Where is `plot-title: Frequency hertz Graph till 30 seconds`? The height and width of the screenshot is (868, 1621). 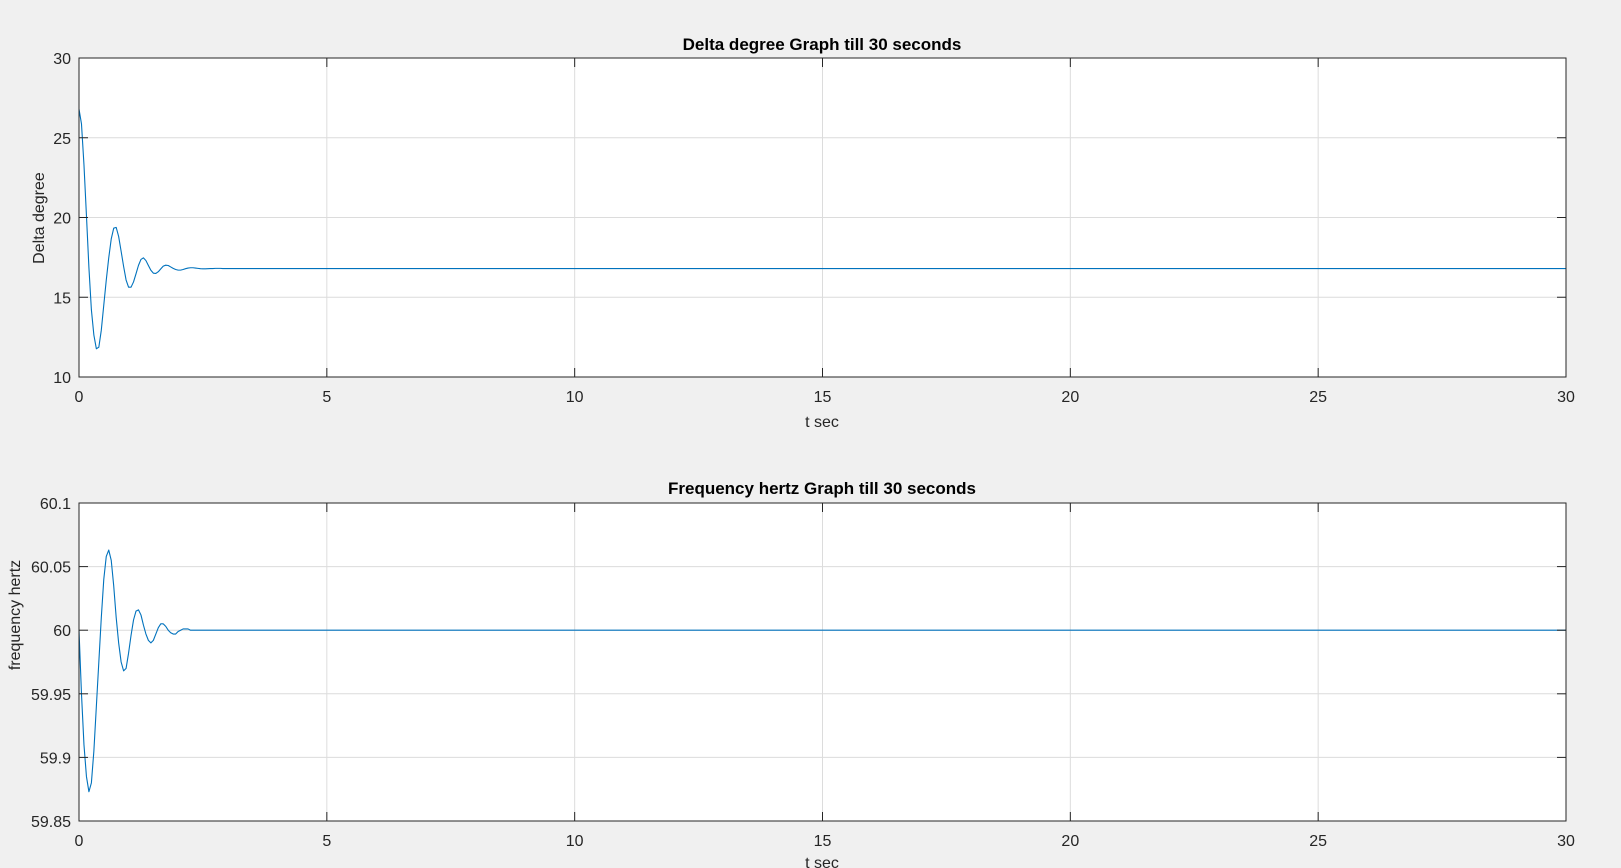 plot-title: Frequency hertz Graph till 30 seconds is located at coordinates (822, 488).